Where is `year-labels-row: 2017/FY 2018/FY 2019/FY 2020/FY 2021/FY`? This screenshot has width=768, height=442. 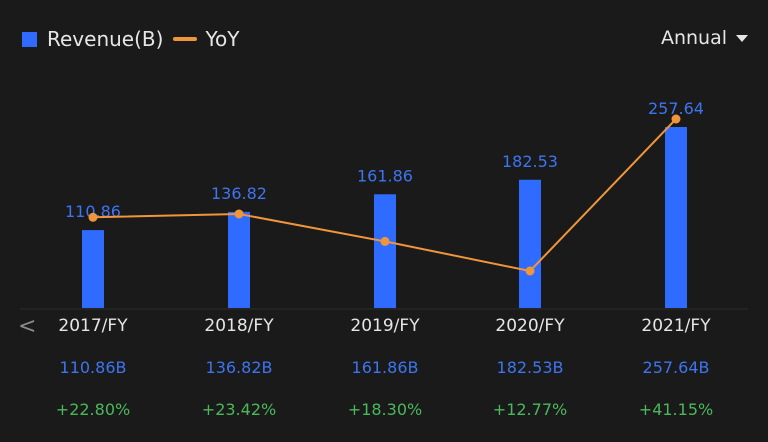
year-labels-row: 2017/FY 2018/FY 2019/FY 2020/FY 2021/FY is located at coordinates (384, 328).